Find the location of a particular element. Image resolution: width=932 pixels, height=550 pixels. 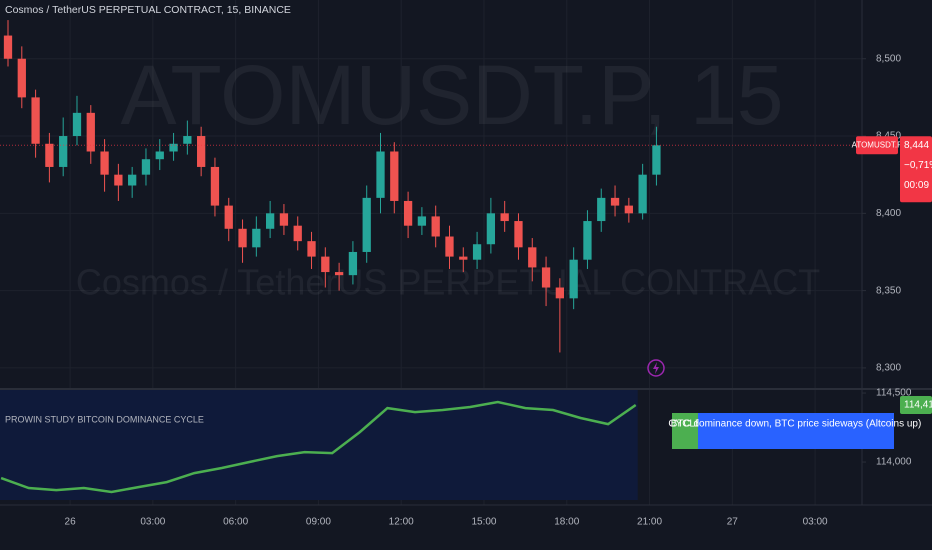

price-tag-change: −0,71% is located at coordinates (918, 165).